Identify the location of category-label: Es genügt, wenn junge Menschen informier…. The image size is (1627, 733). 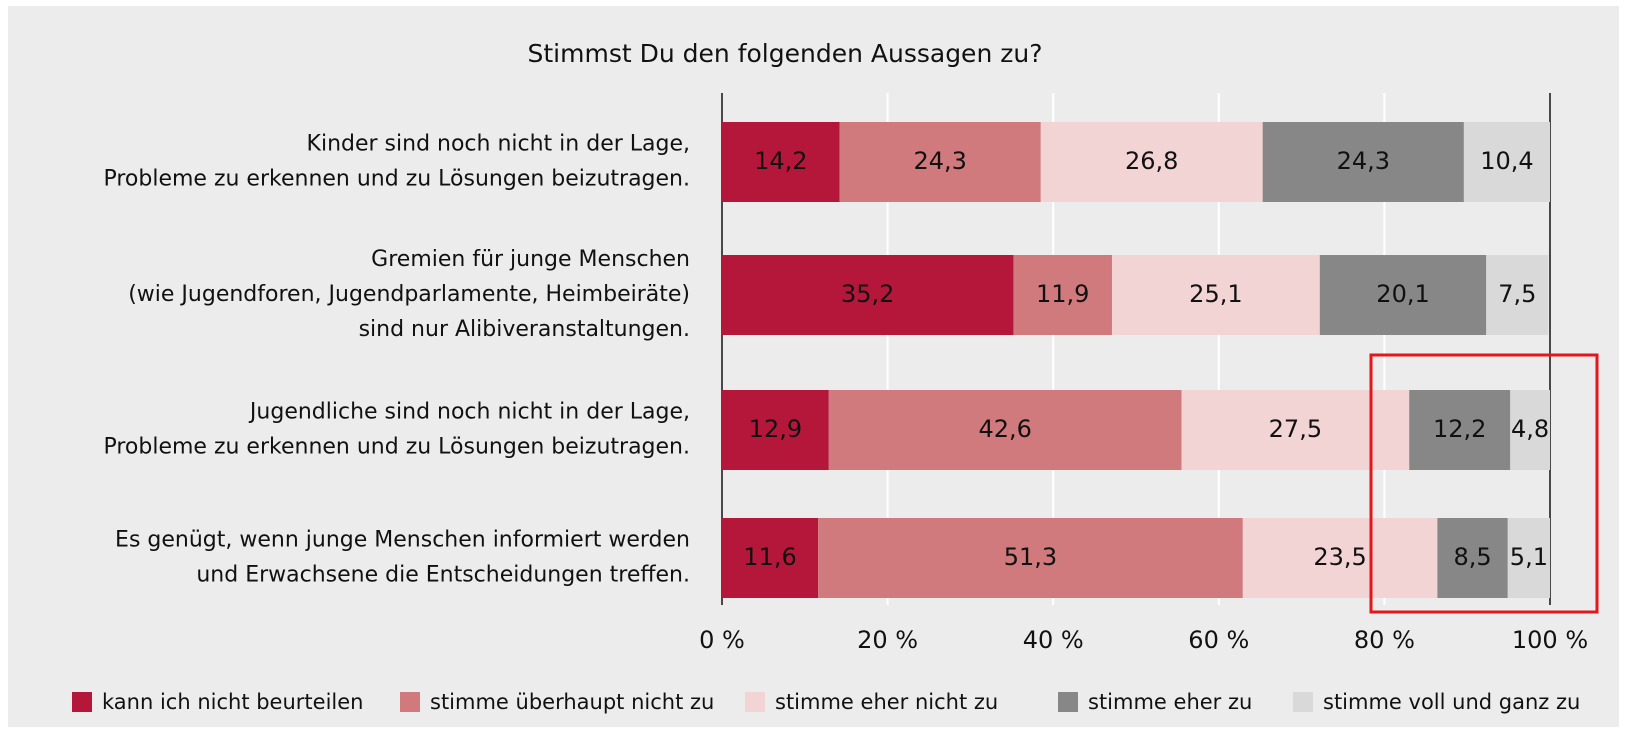
(402, 540).